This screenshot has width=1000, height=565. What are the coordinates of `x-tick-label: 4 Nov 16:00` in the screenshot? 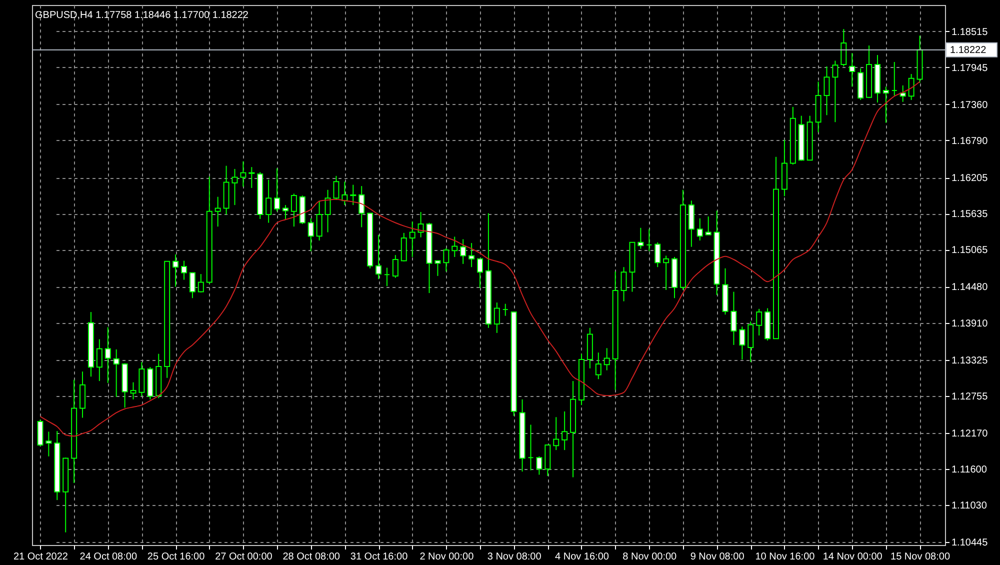 It's located at (582, 557).